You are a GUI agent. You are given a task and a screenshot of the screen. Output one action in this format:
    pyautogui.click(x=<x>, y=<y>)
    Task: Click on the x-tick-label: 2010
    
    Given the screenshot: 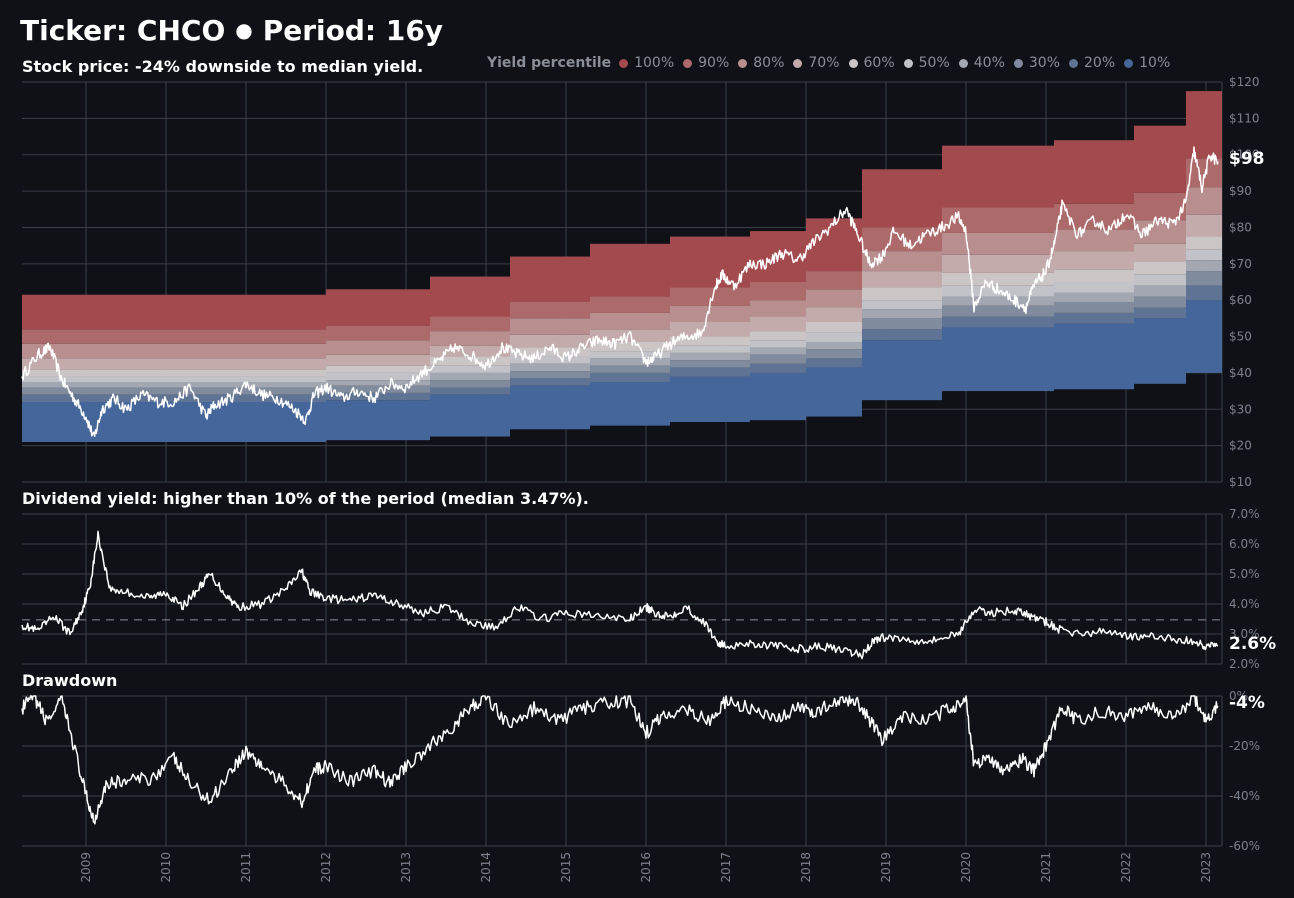 What is the action you would take?
    pyautogui.click(x=166, y=867)
    